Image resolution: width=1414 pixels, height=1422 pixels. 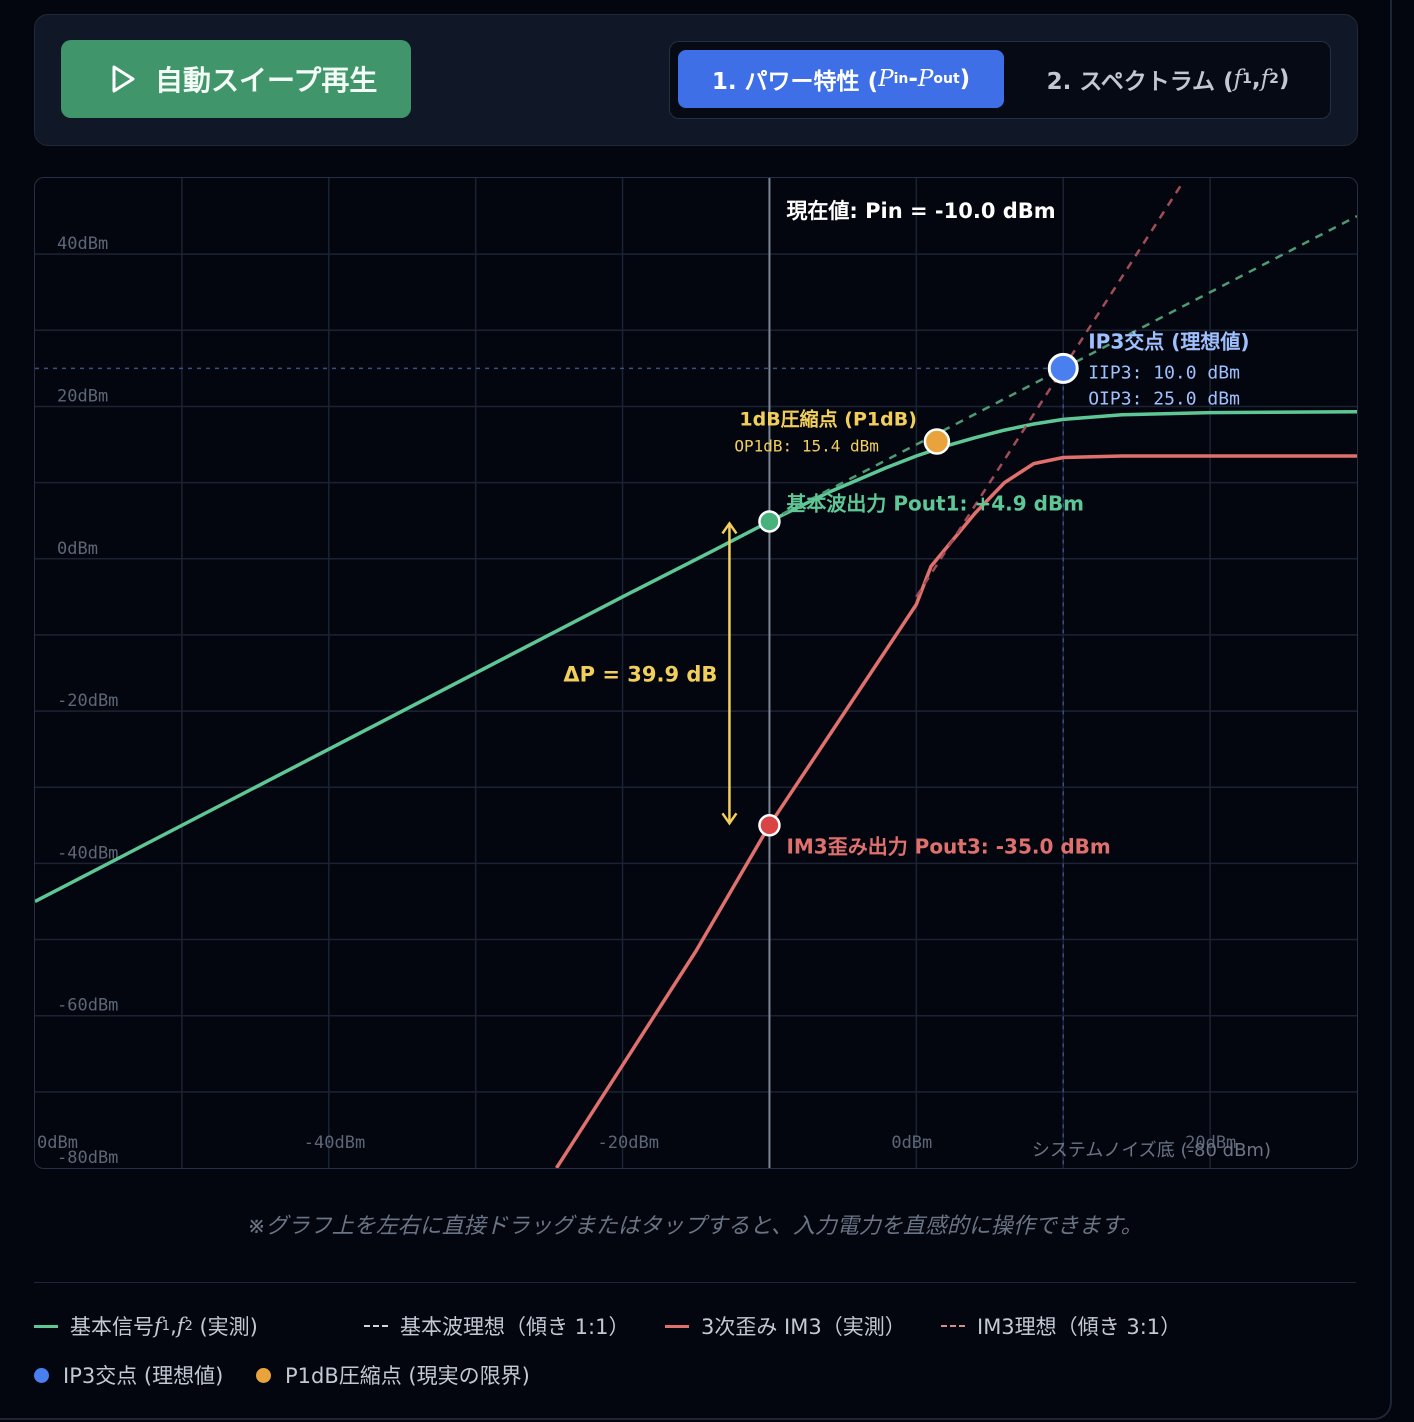 I want to click on iip3-value: IIP3: 10.0 dBm, so click(x=1164, y=372).